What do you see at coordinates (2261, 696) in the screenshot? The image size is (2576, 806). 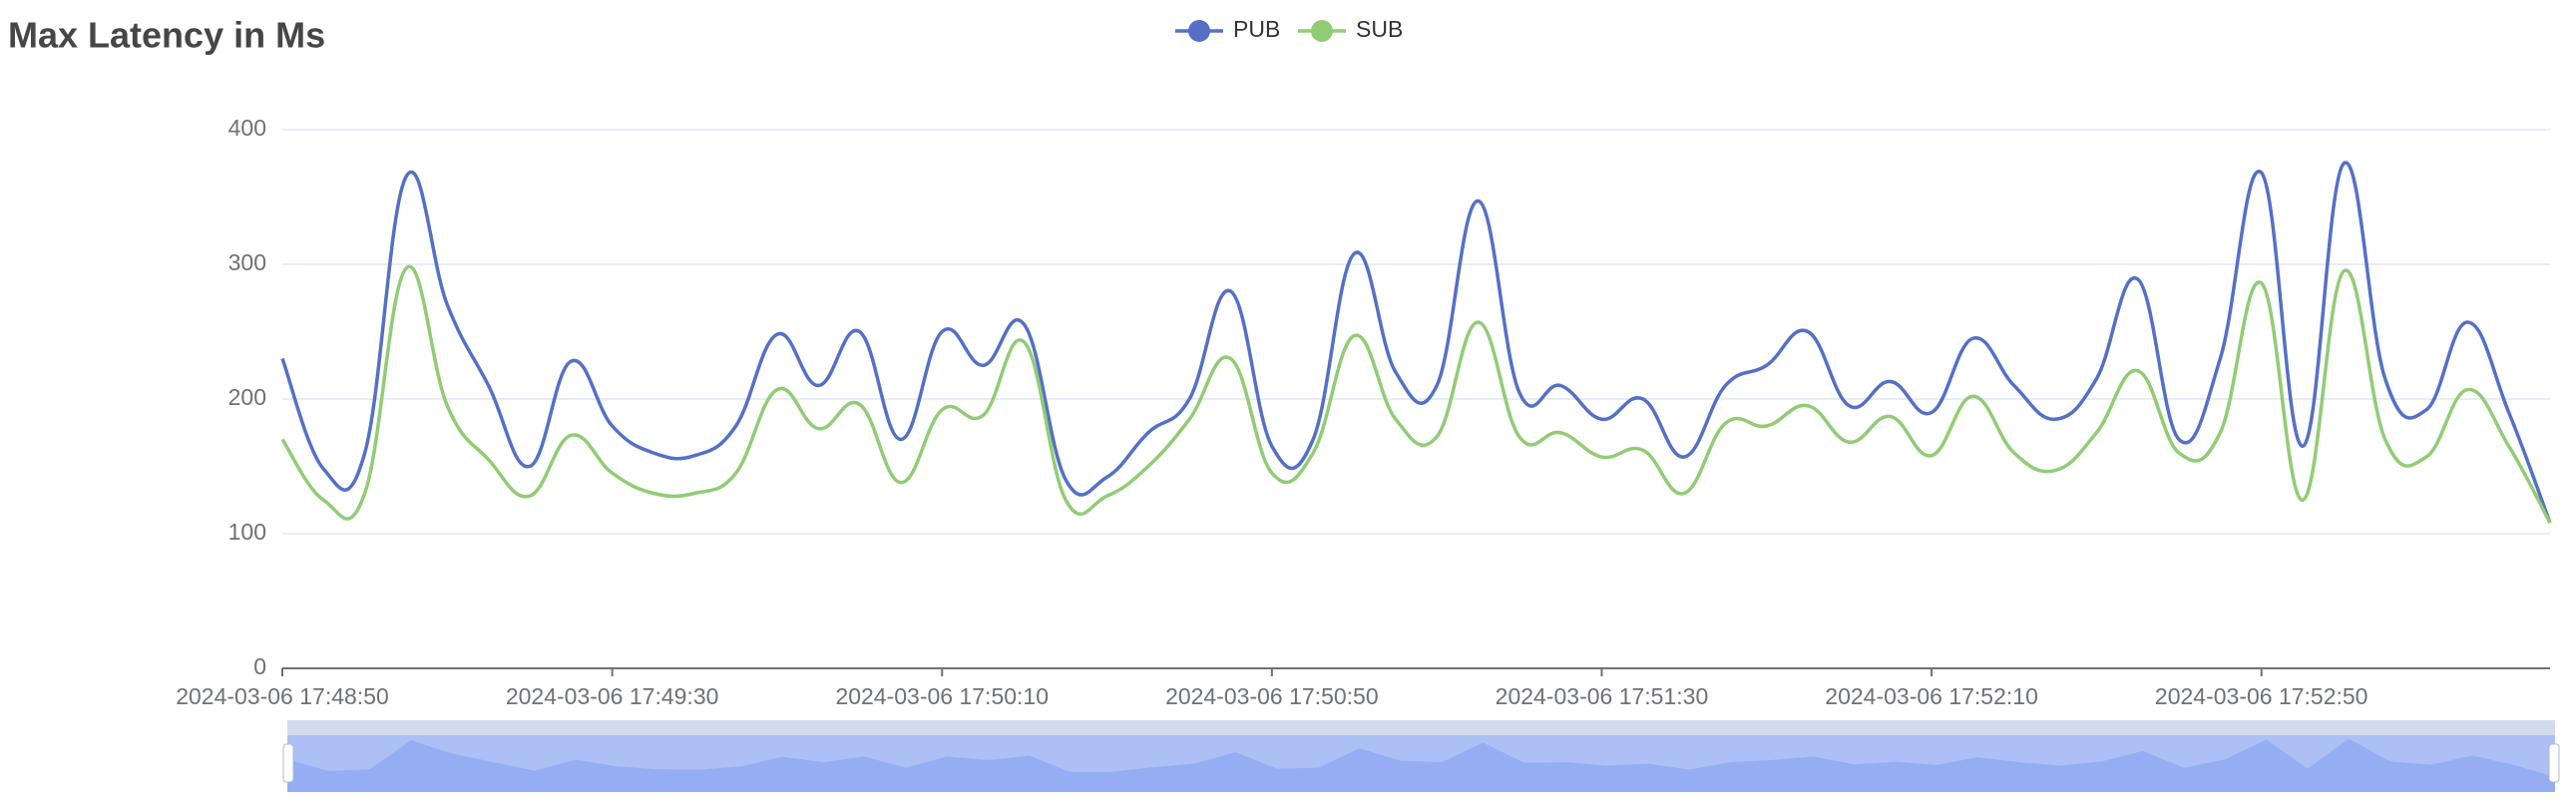 I see `x-tick-label: 2024-03-06 17:52:50` at bounding box center [2261, 696].